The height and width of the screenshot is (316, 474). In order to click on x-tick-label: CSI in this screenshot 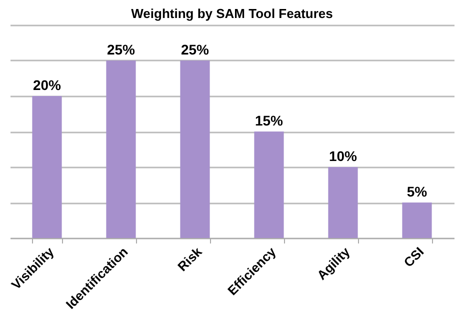, I will do `click(413, 257)`.